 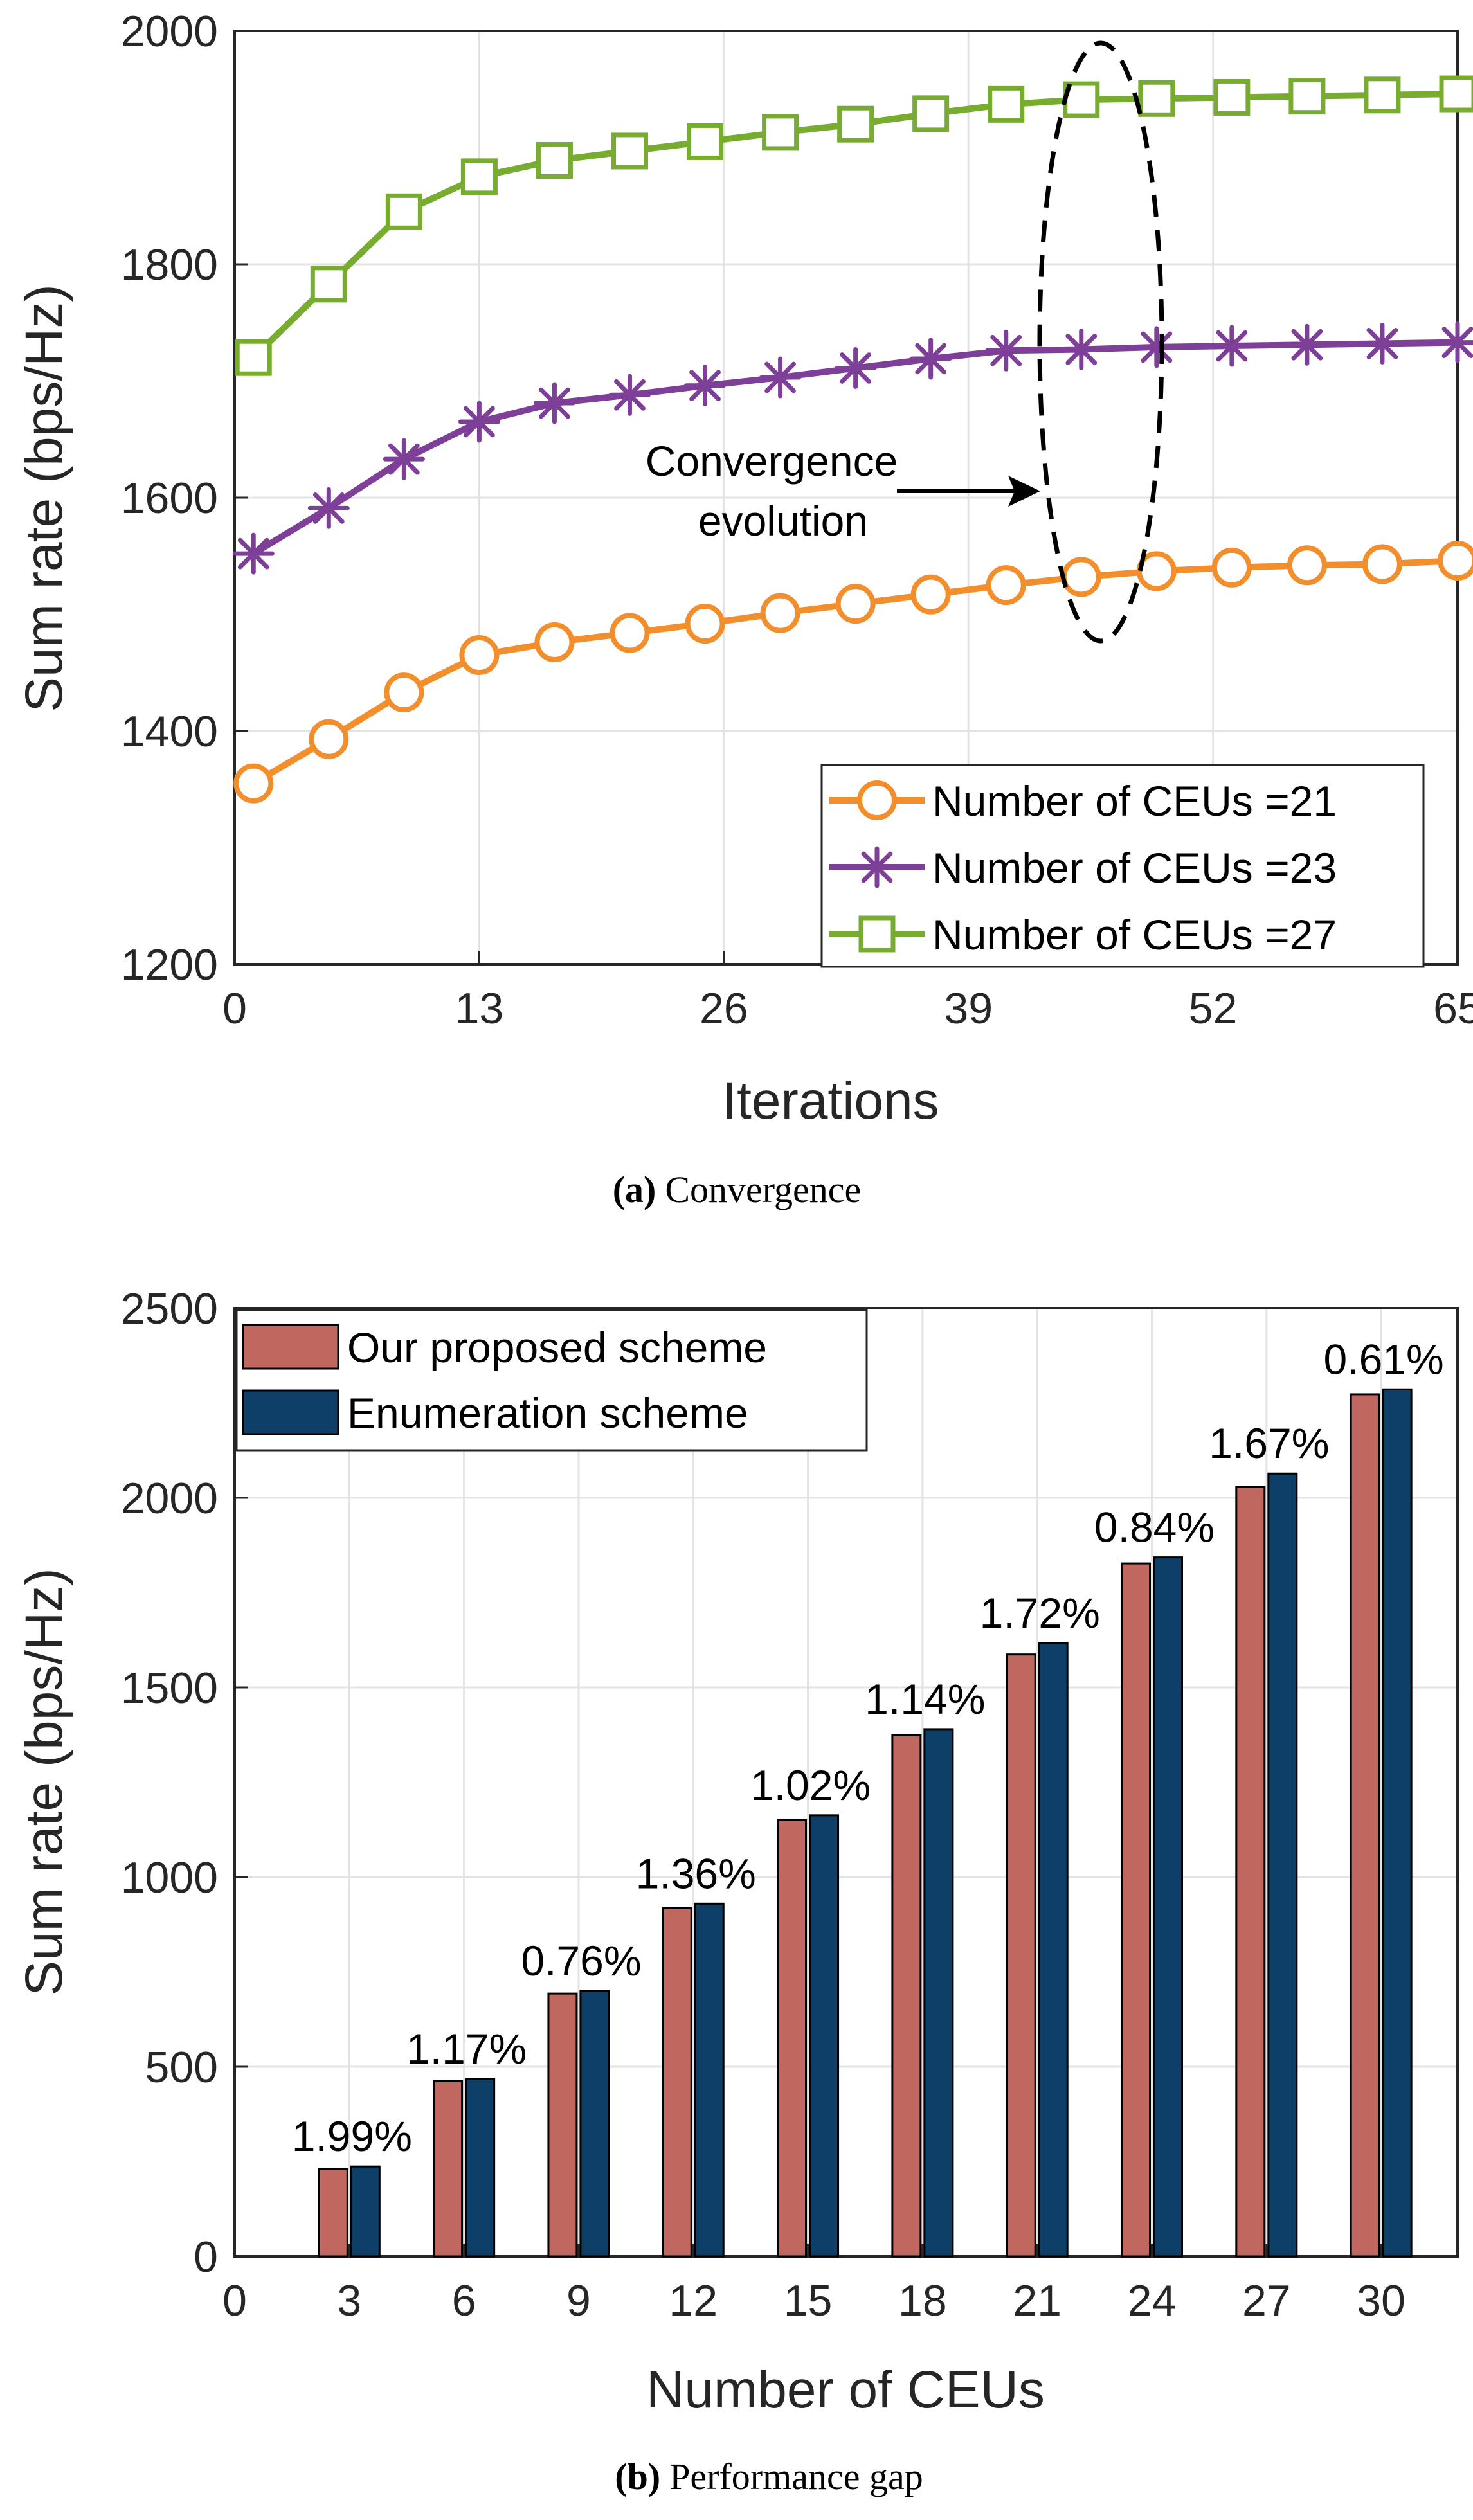 I want to click on panel-a-series-2-point-15-shape, so click(x=1382, y=95).